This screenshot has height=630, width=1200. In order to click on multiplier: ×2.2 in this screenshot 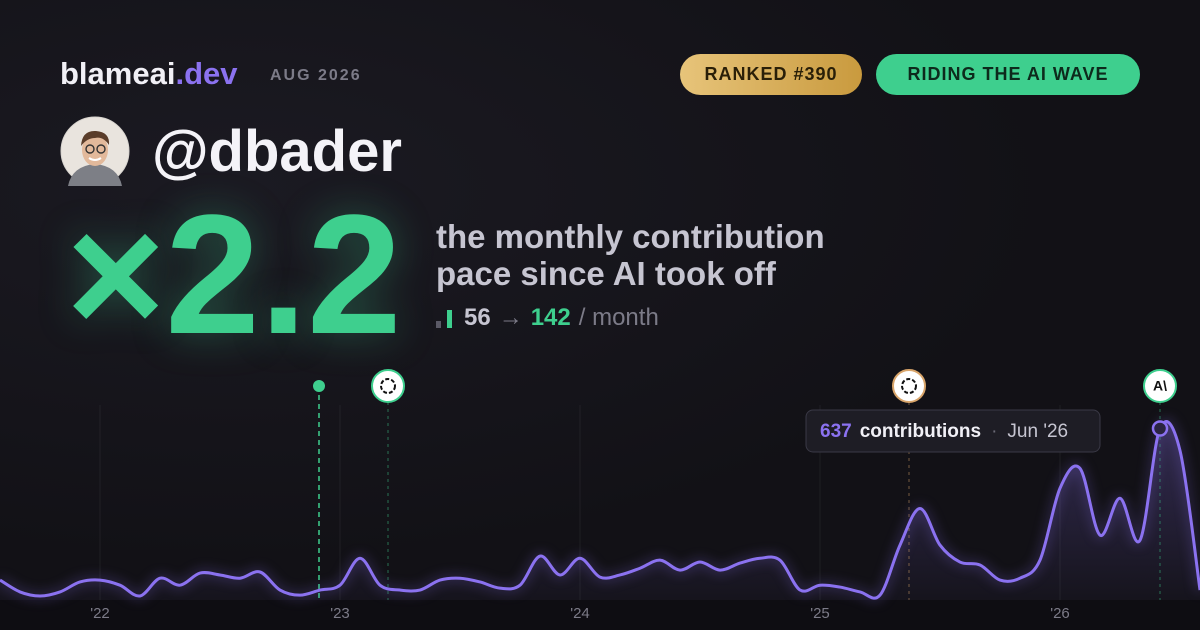, I will do `click(234, 275)`.